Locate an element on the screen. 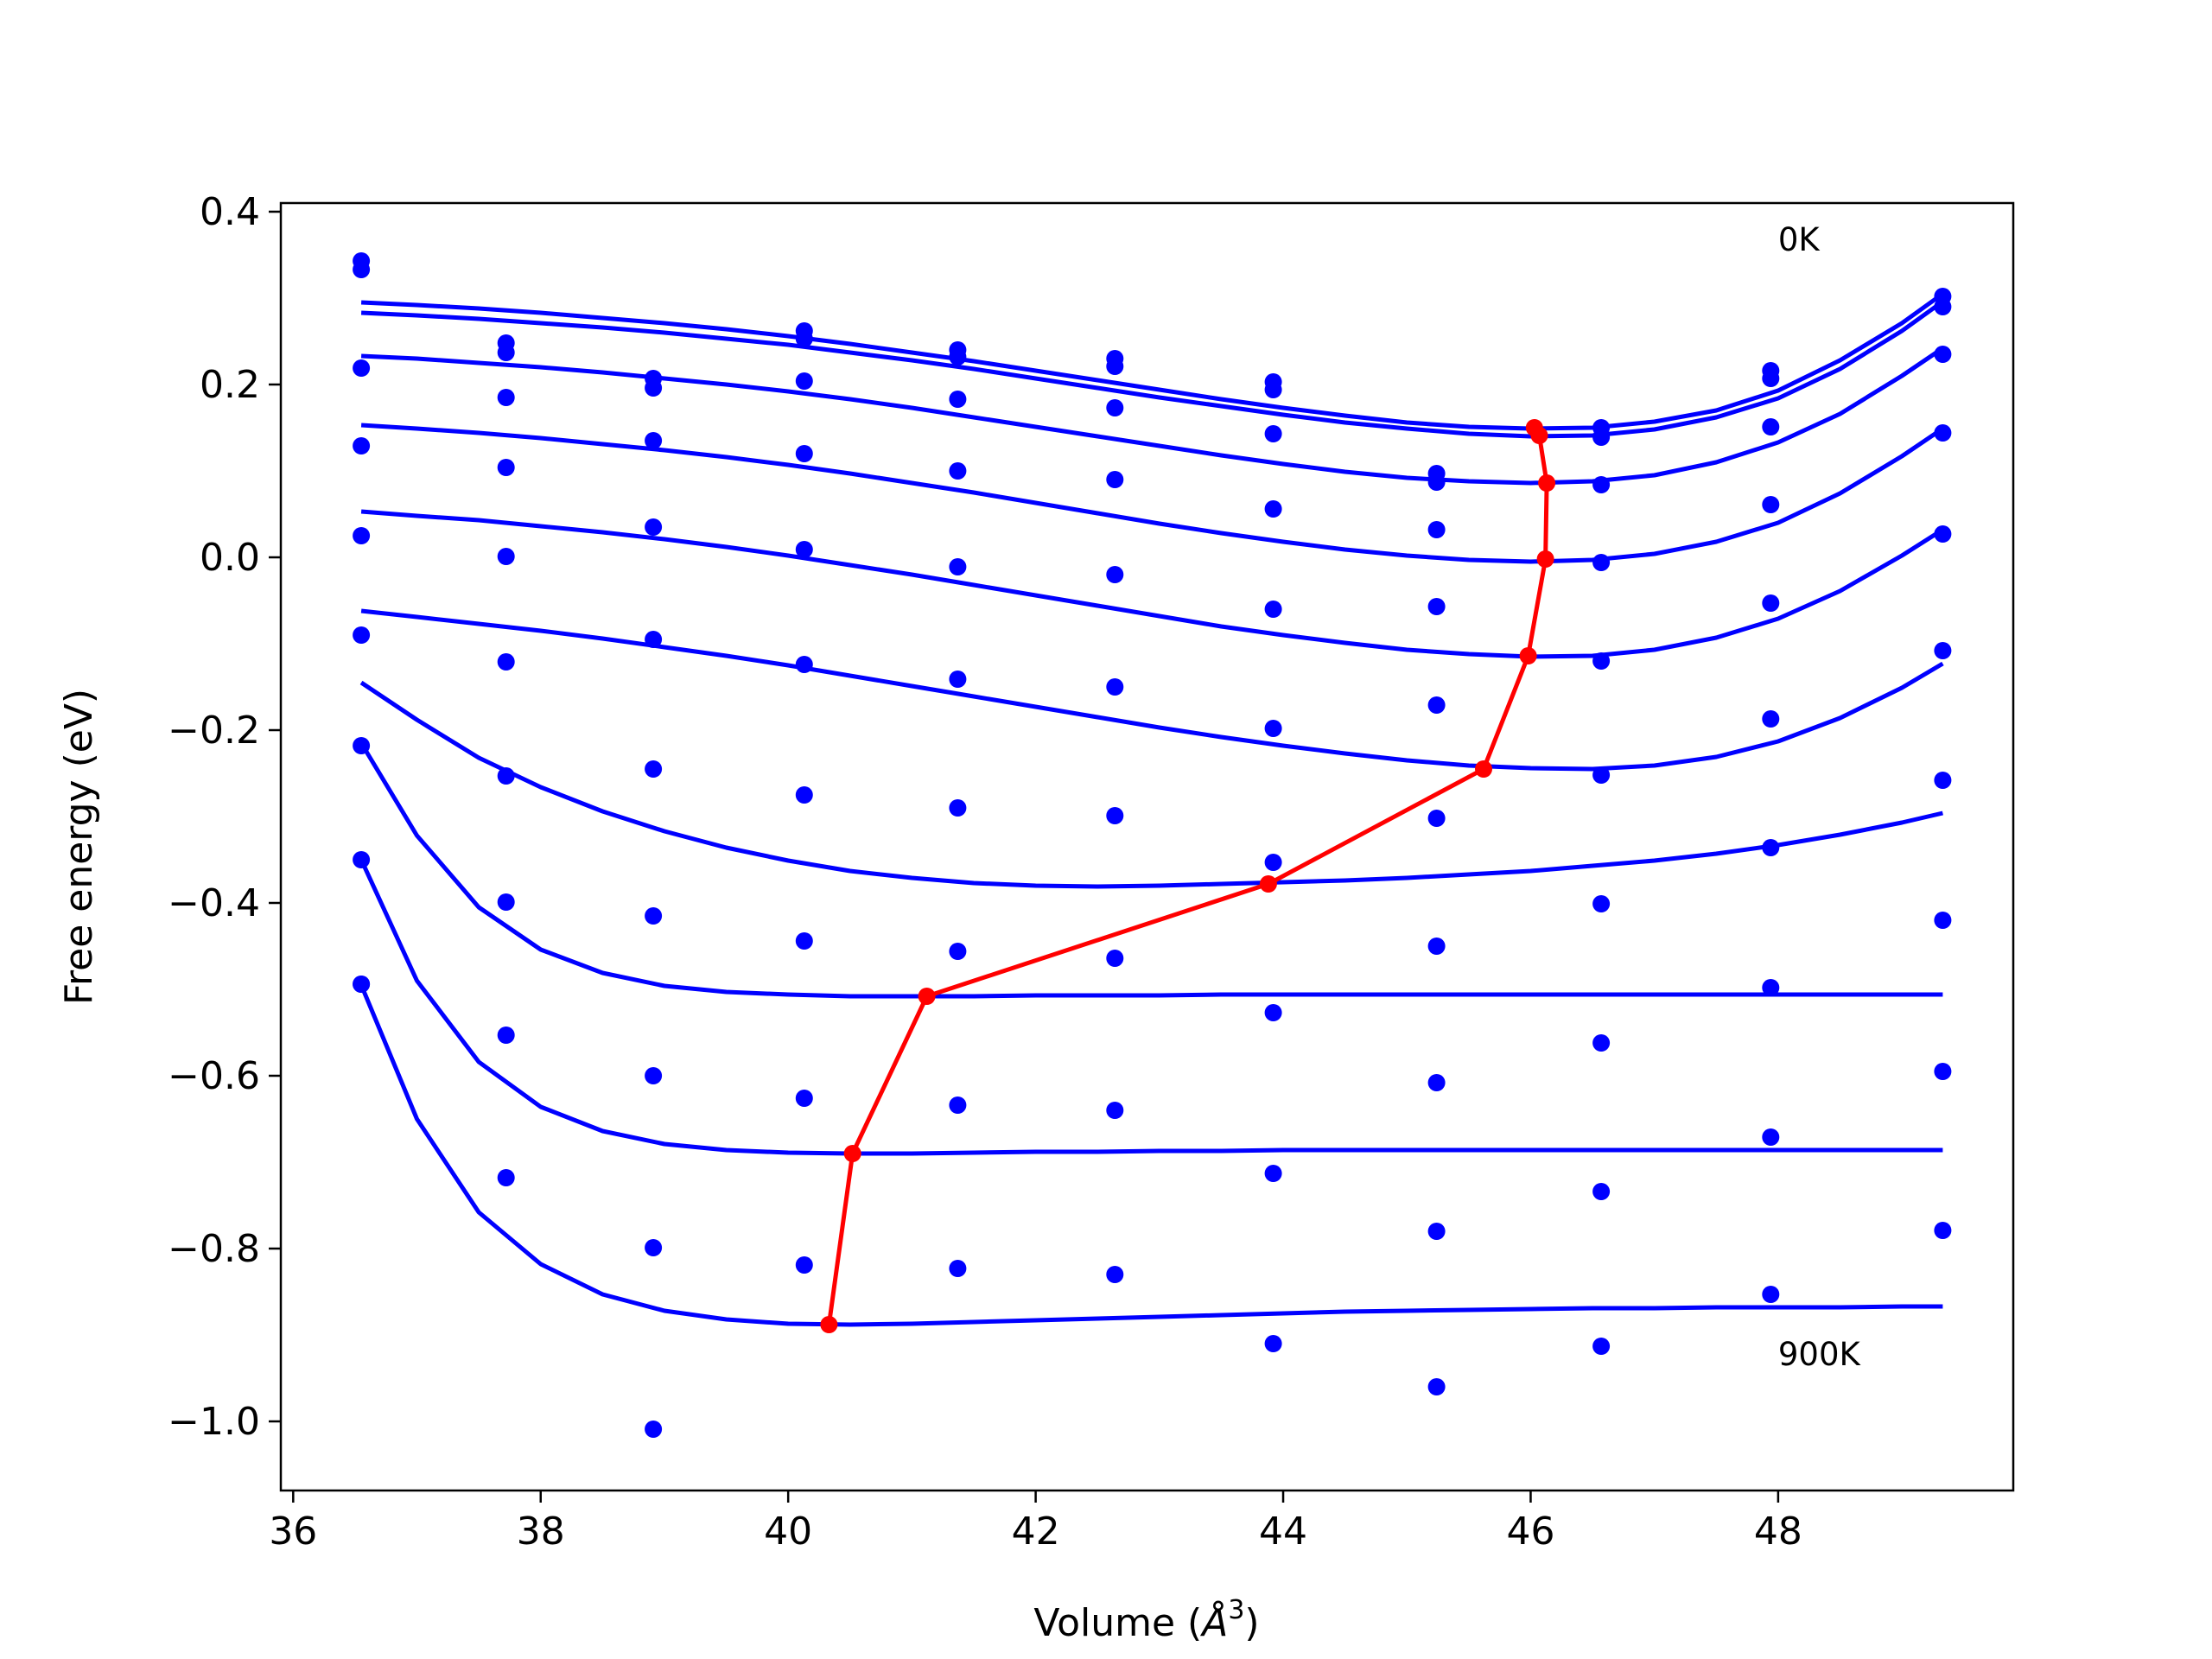 The width and height of the screenshot is (2212, 1659). y-axis-ticks: 0.4 0.2 0.0 −0.2 −0.4 −0.6 −0.8 −1.0 is located at coordinates (224, 817).